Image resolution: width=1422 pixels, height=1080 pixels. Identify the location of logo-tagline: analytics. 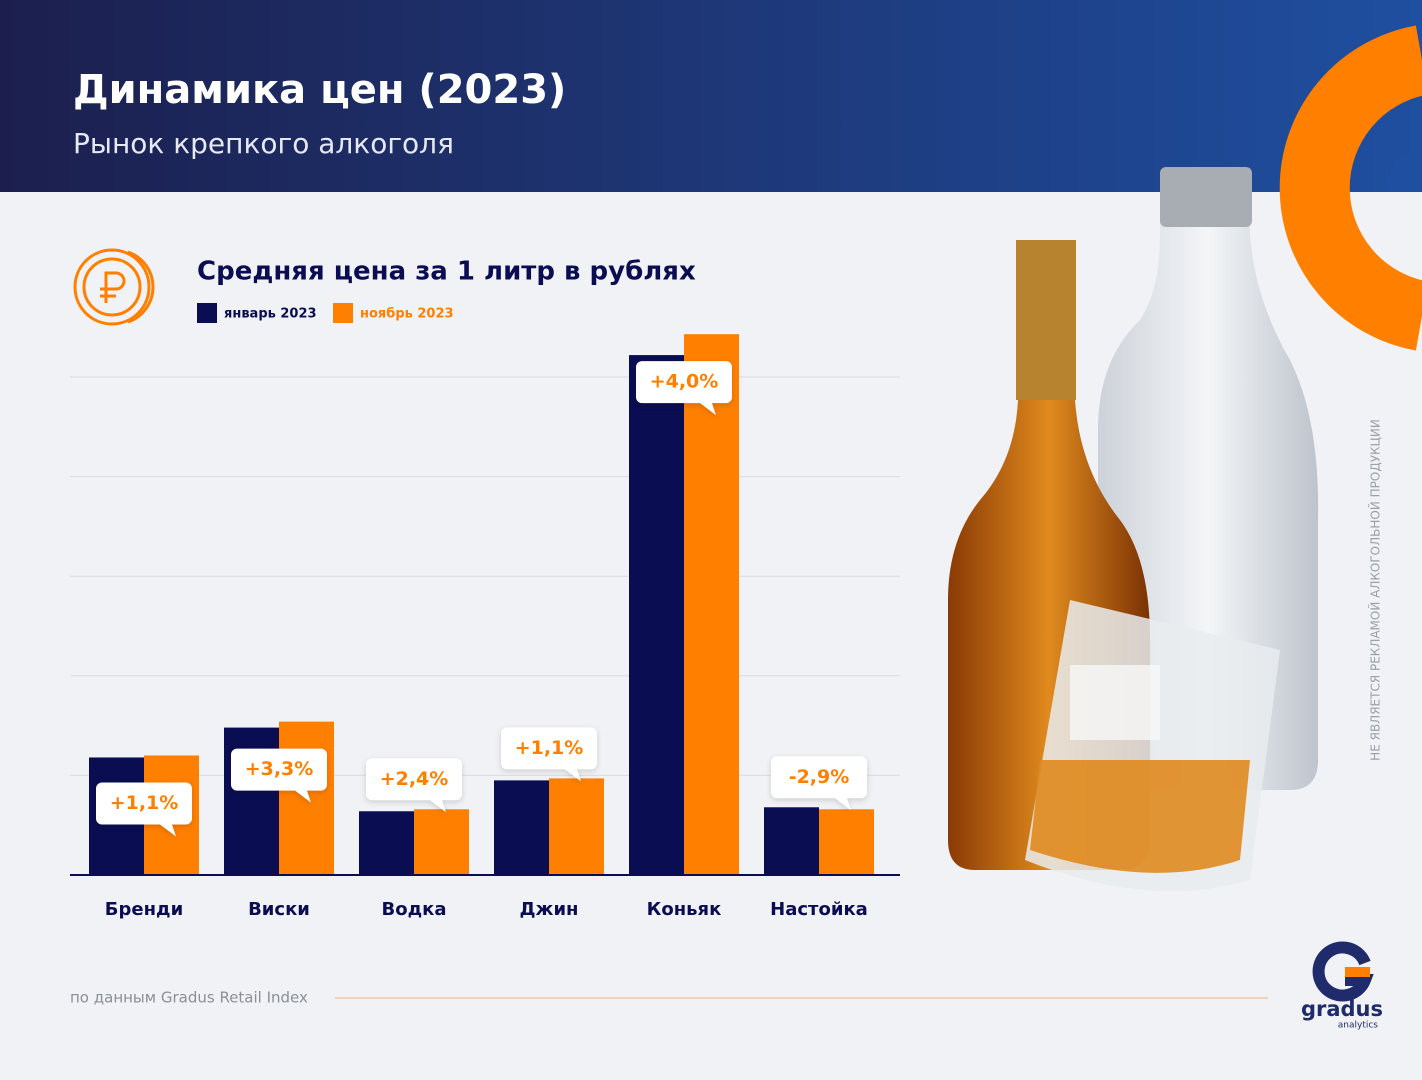
(1358, 1026).